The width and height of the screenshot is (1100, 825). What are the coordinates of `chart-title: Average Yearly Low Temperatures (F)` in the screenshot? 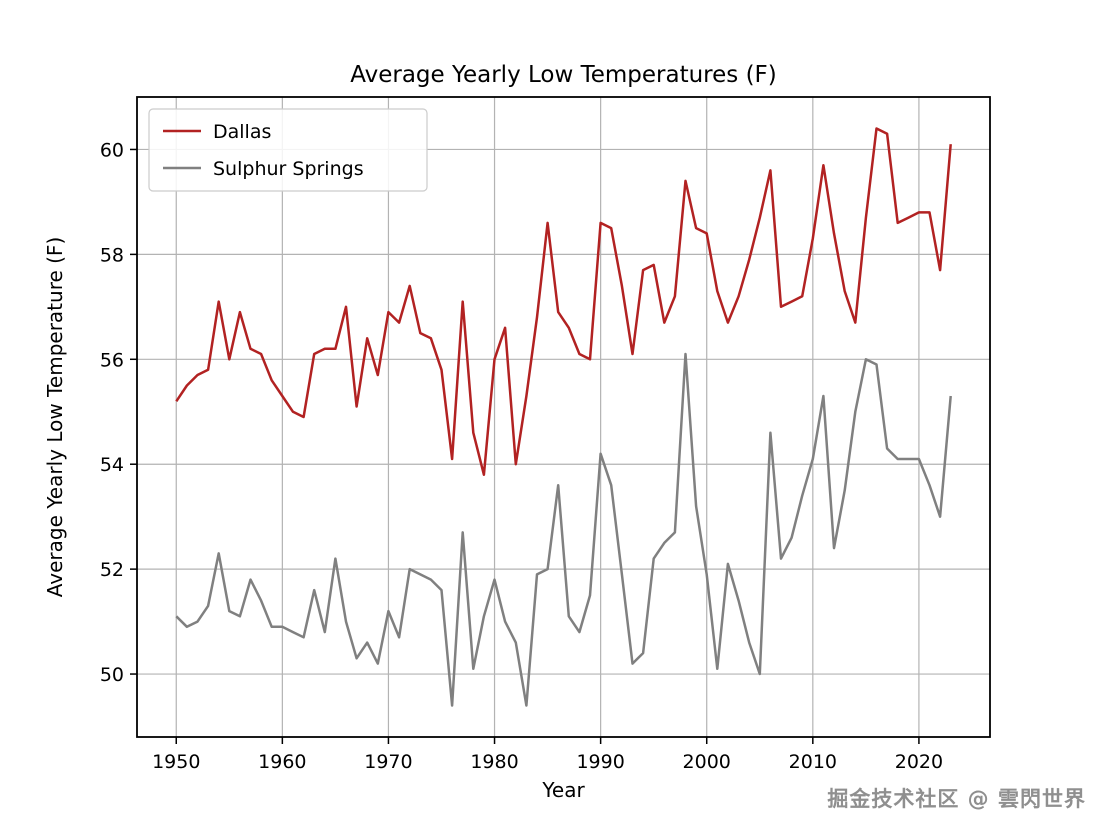 It's located at (563, 75).